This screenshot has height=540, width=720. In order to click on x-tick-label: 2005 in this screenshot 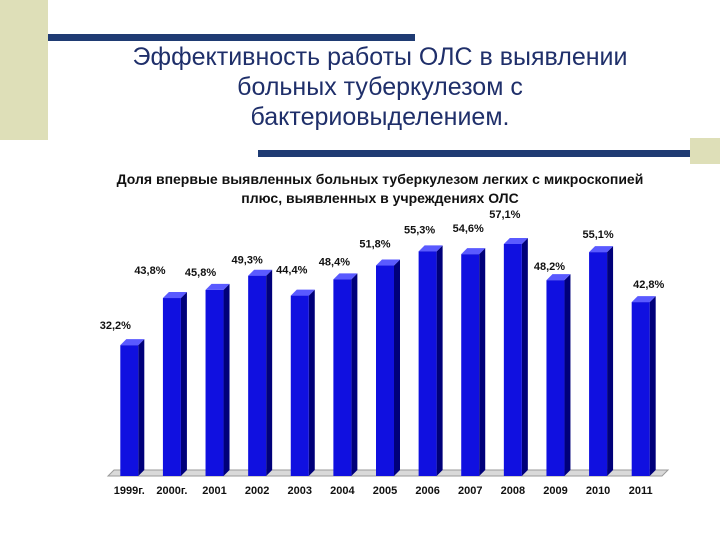, I will do `click(385, 491)`.